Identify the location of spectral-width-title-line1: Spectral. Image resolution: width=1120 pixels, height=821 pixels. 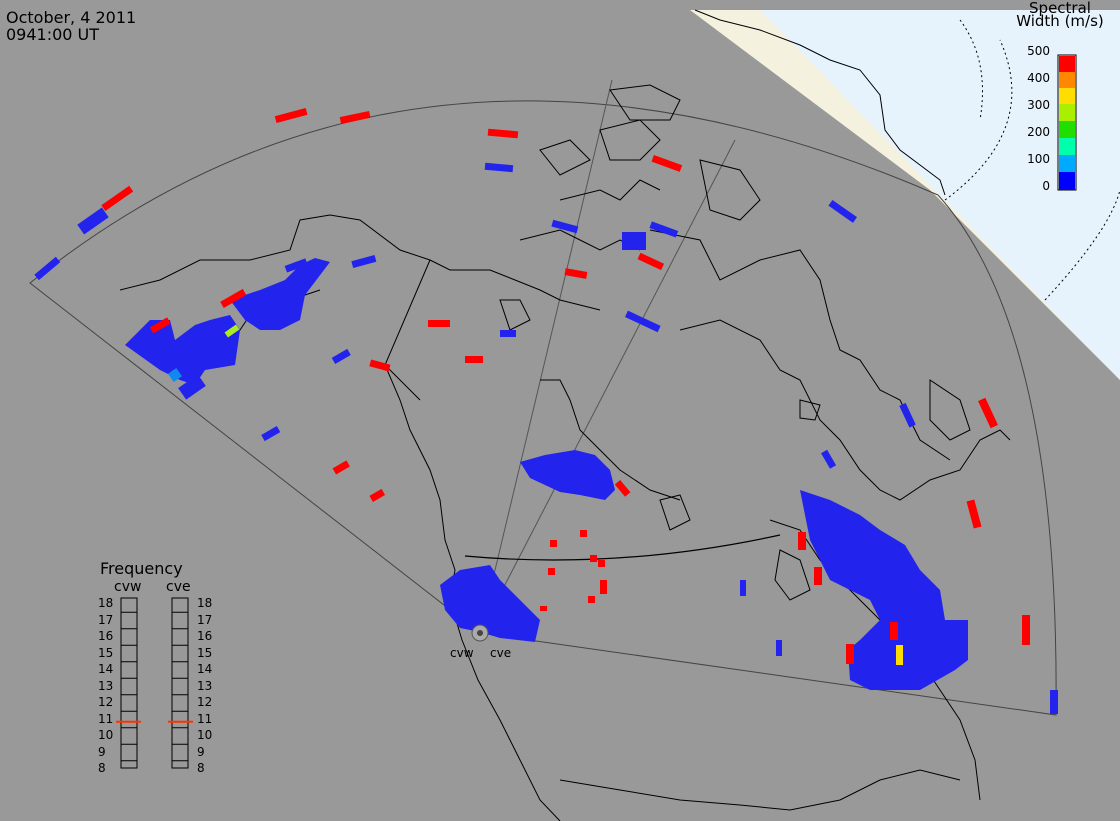
(1060, 8).